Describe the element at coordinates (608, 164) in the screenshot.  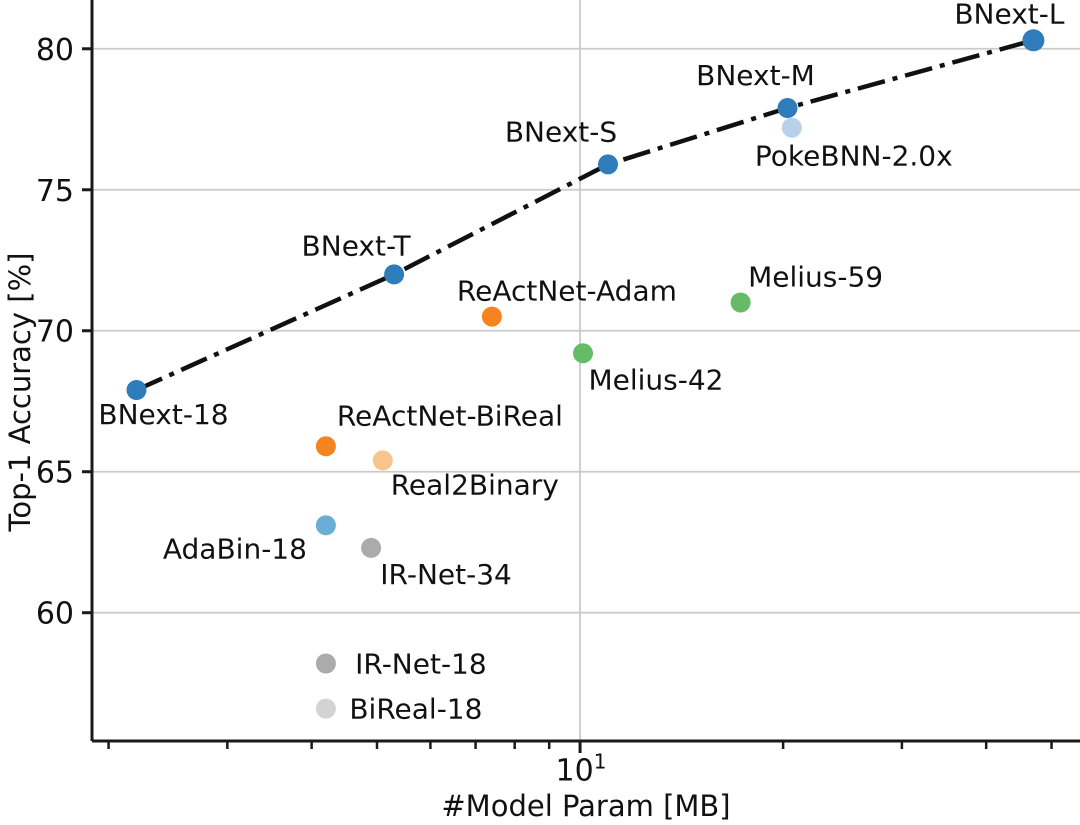
I see `data-point-bnext-s` at that location.